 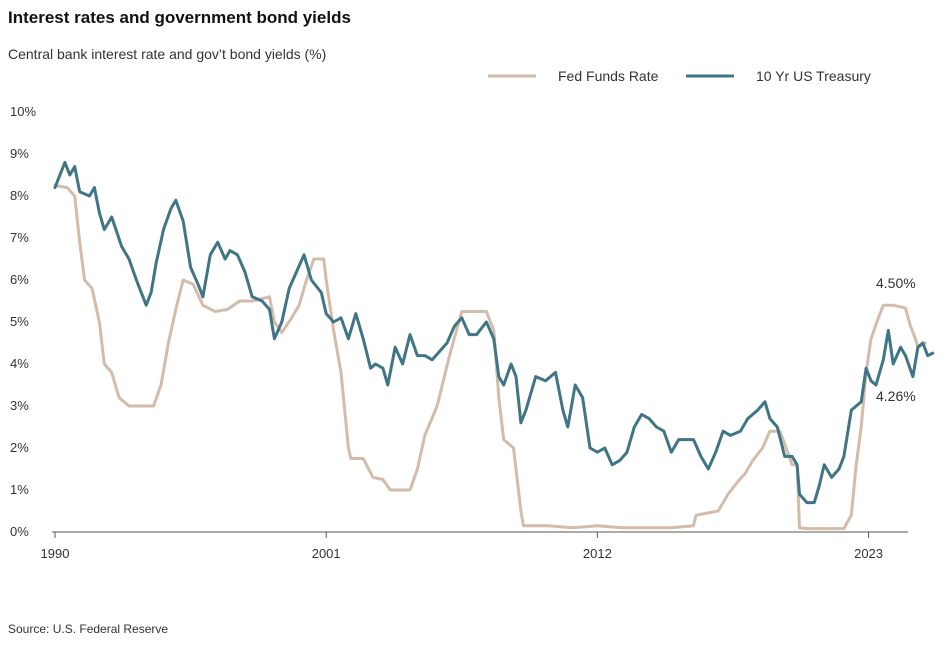 What do you see at coordinates (608, 76) in the screenshot?
I see `legend-label: Fed Funds Rate` at bounding box center [608, 76].